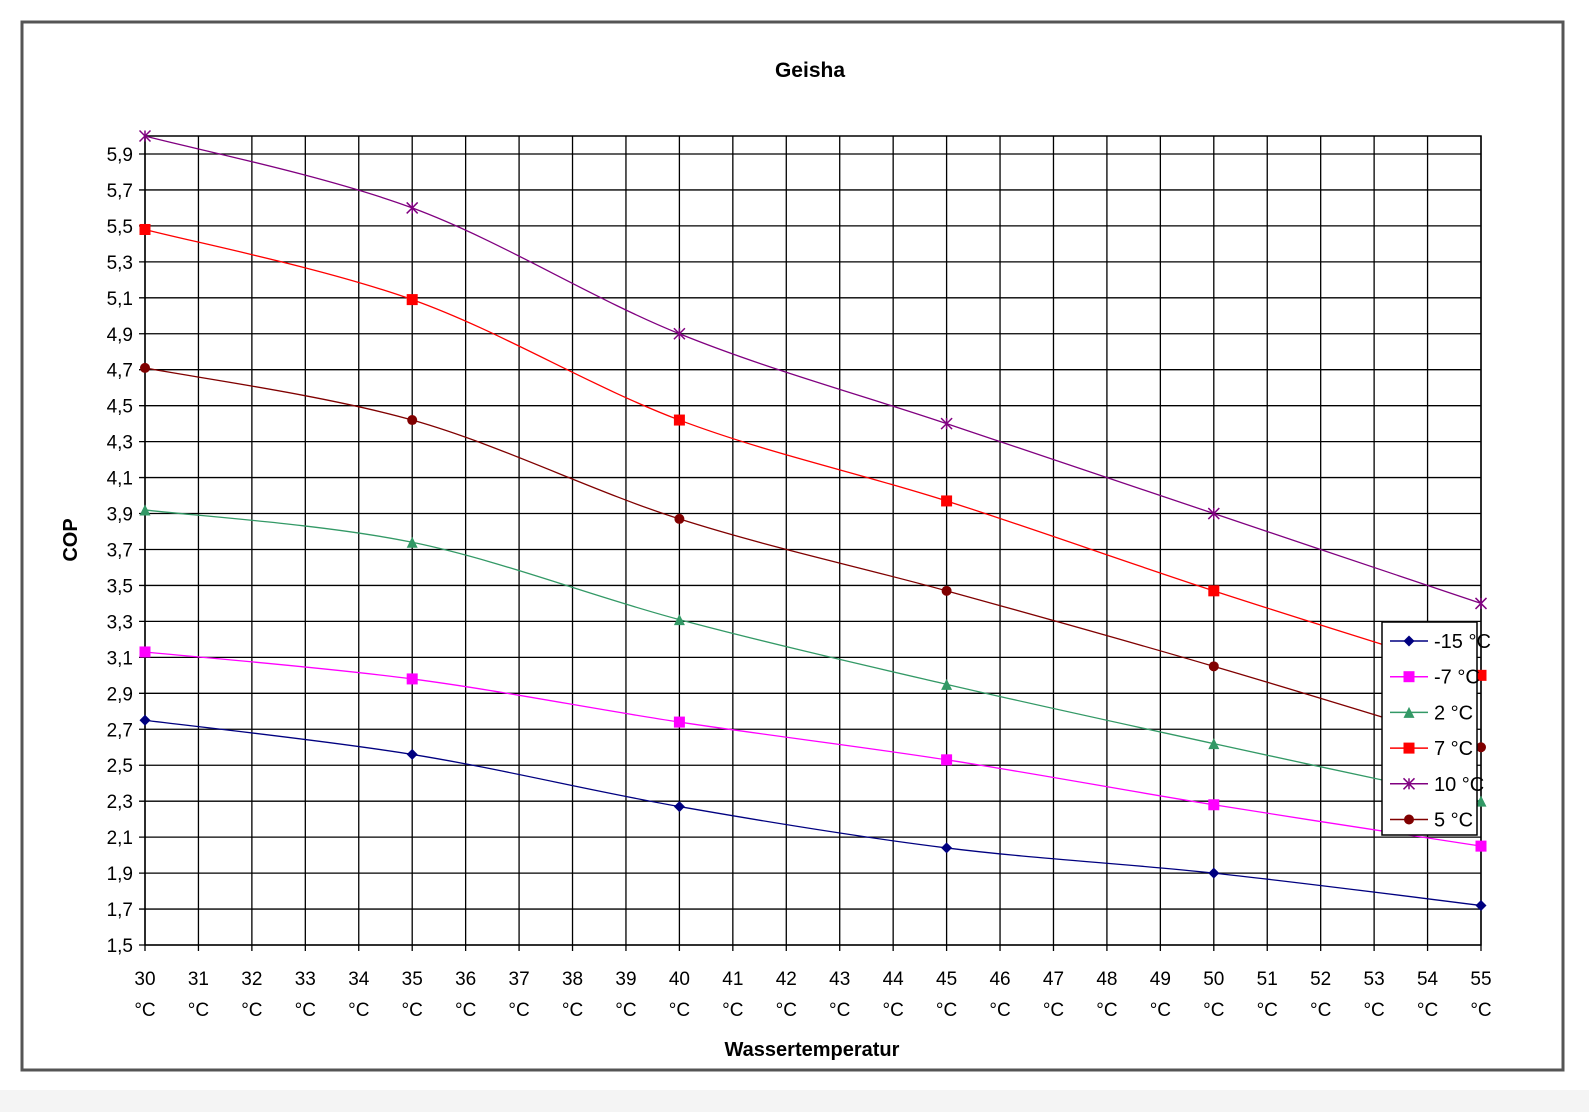 The width and height of the screenshot is (1589, 1112). What do you see at coordinates (679, 979) in the screenshot?
I see `x-tick-label: 40` at bounding box center [679, 979].